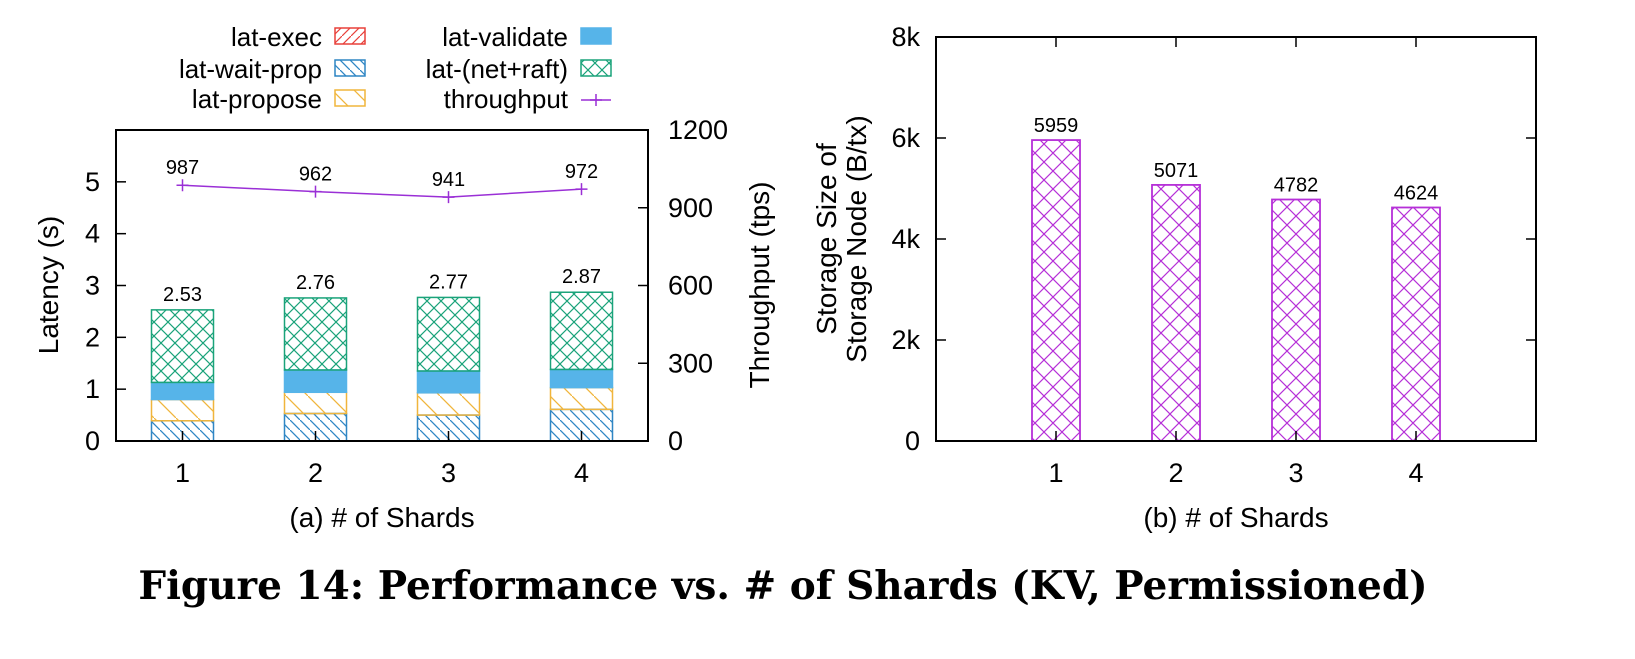  Describe the element at coordinates (905, 340) in the screenshot. I see `y-tick-label: 2k` at that location.